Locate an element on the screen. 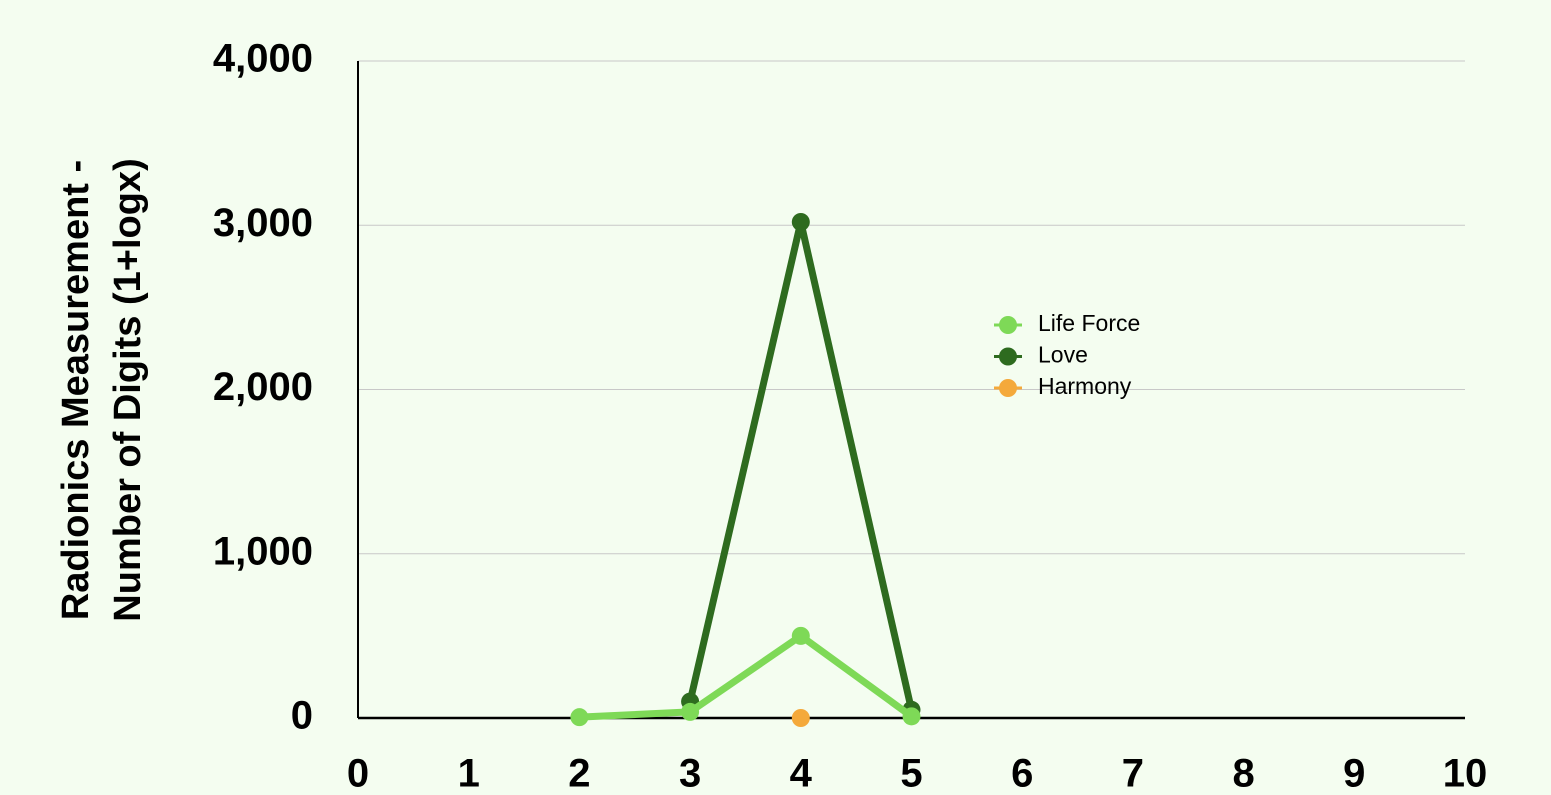  legend-label: Love is located at coordinates (1063, 355).